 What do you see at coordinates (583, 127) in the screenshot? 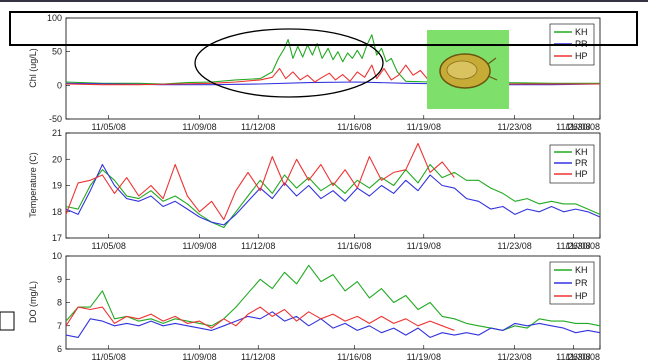
I see `chl-xtick-label: 11/30/08` at bounding box center [583, 127].